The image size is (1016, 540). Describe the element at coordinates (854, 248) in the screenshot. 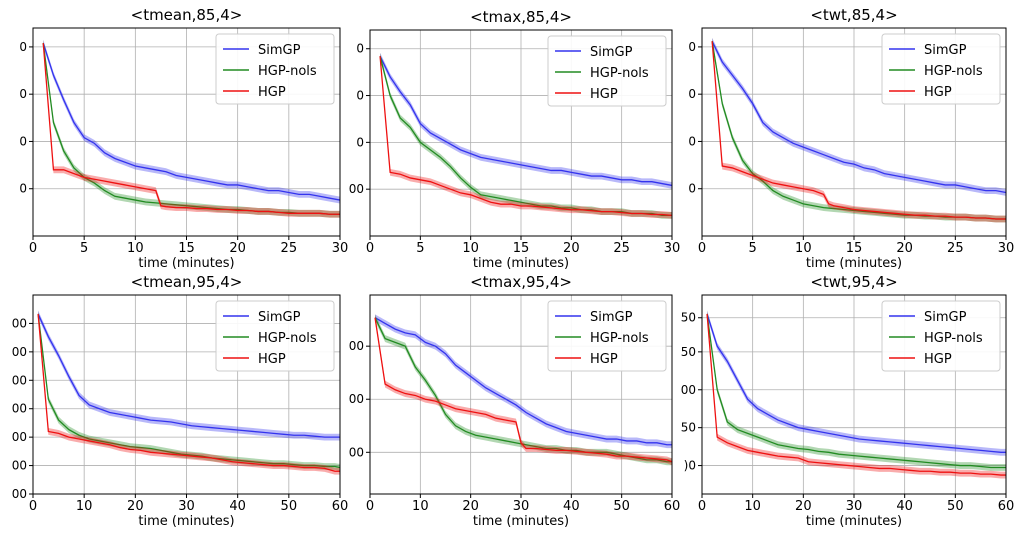

I see `x-tick-label: 15` at that location.